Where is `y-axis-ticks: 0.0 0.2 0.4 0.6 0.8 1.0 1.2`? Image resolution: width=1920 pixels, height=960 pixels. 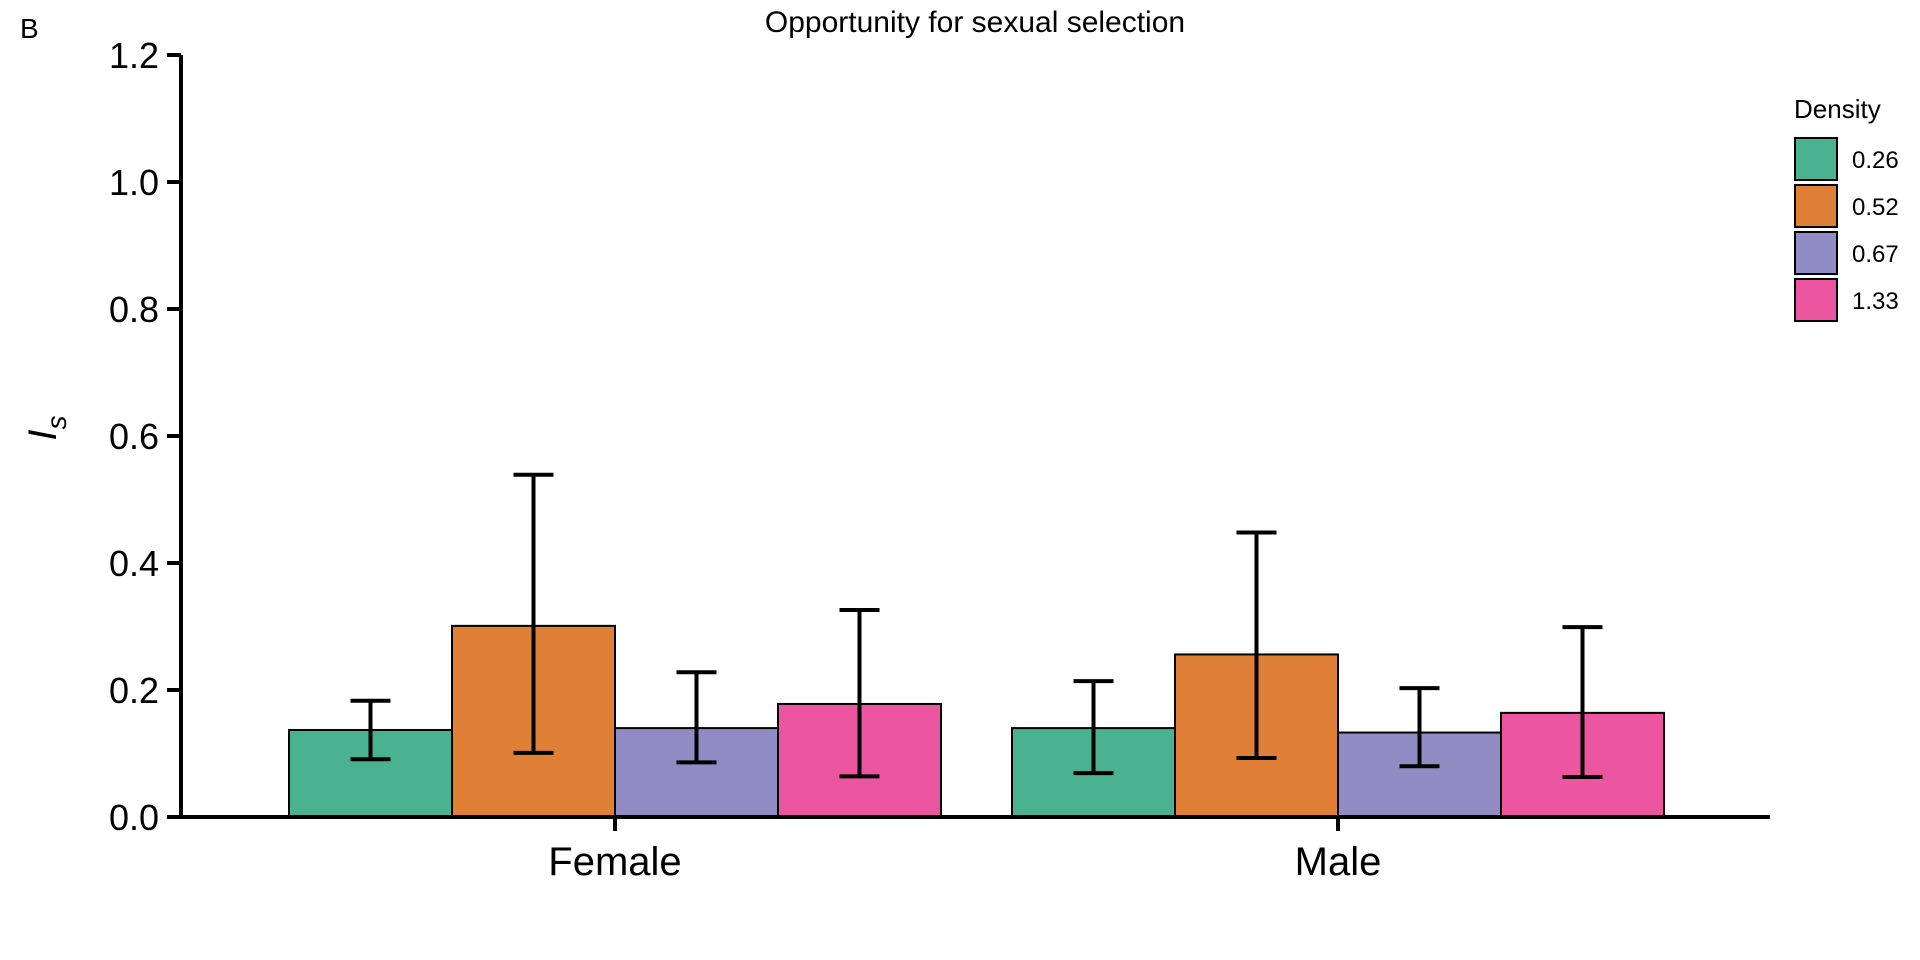 y-axis-ticks: 0.0 0.2 0.4 0.6 0.8 1.0 1.2 is located at coordinates (145, 436).